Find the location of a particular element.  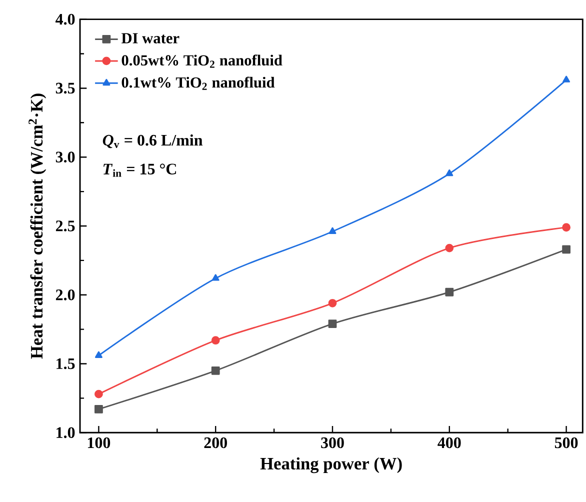

legend-label: 0.1wt% TiO$_{2}$ nanofluid is located at coordinates (198, 83).